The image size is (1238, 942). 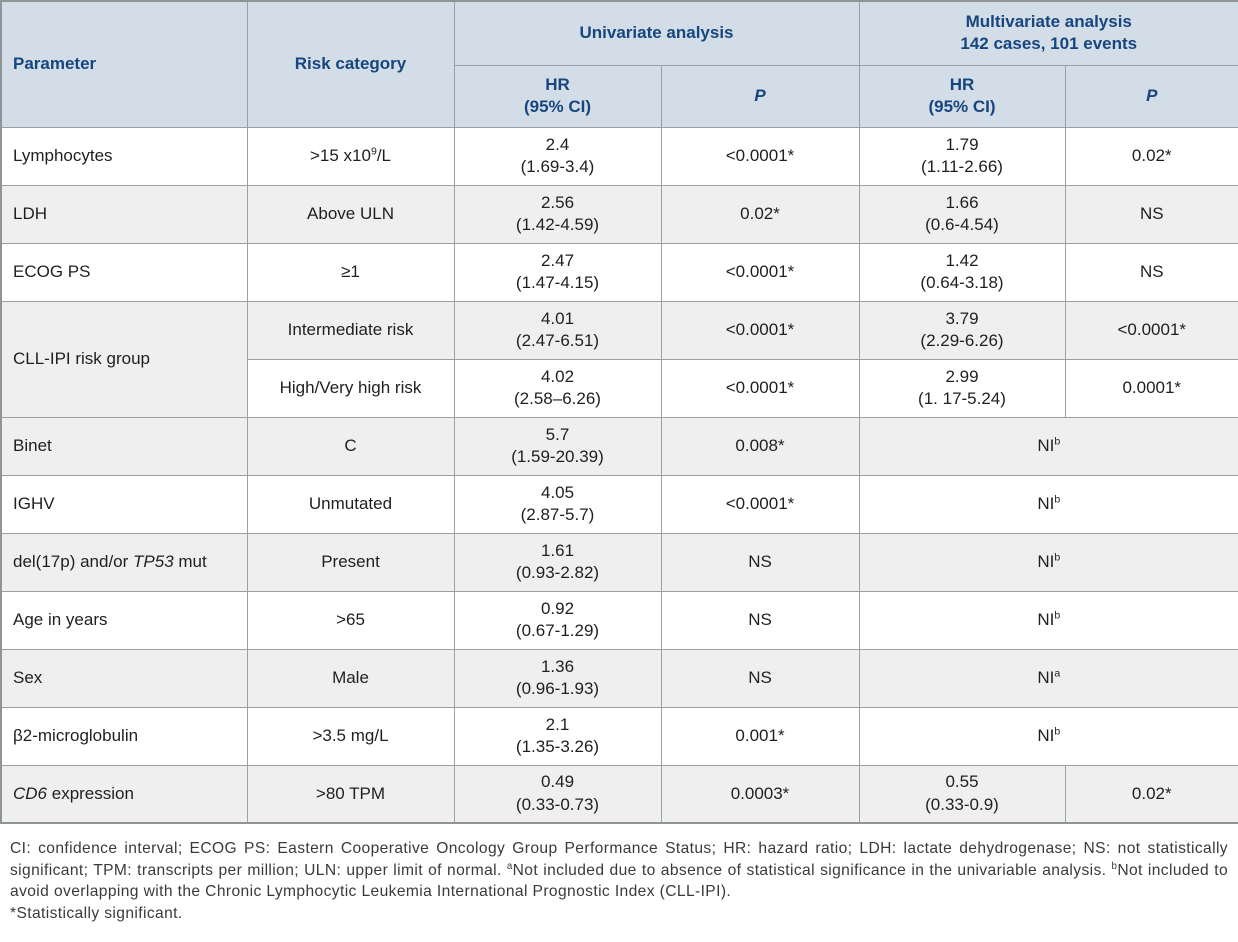 What do you see at coordinates (1151, 330) in the screenshot?
I see `cell-multi-p: <0.0001*` at bounding box center [1151, 330].